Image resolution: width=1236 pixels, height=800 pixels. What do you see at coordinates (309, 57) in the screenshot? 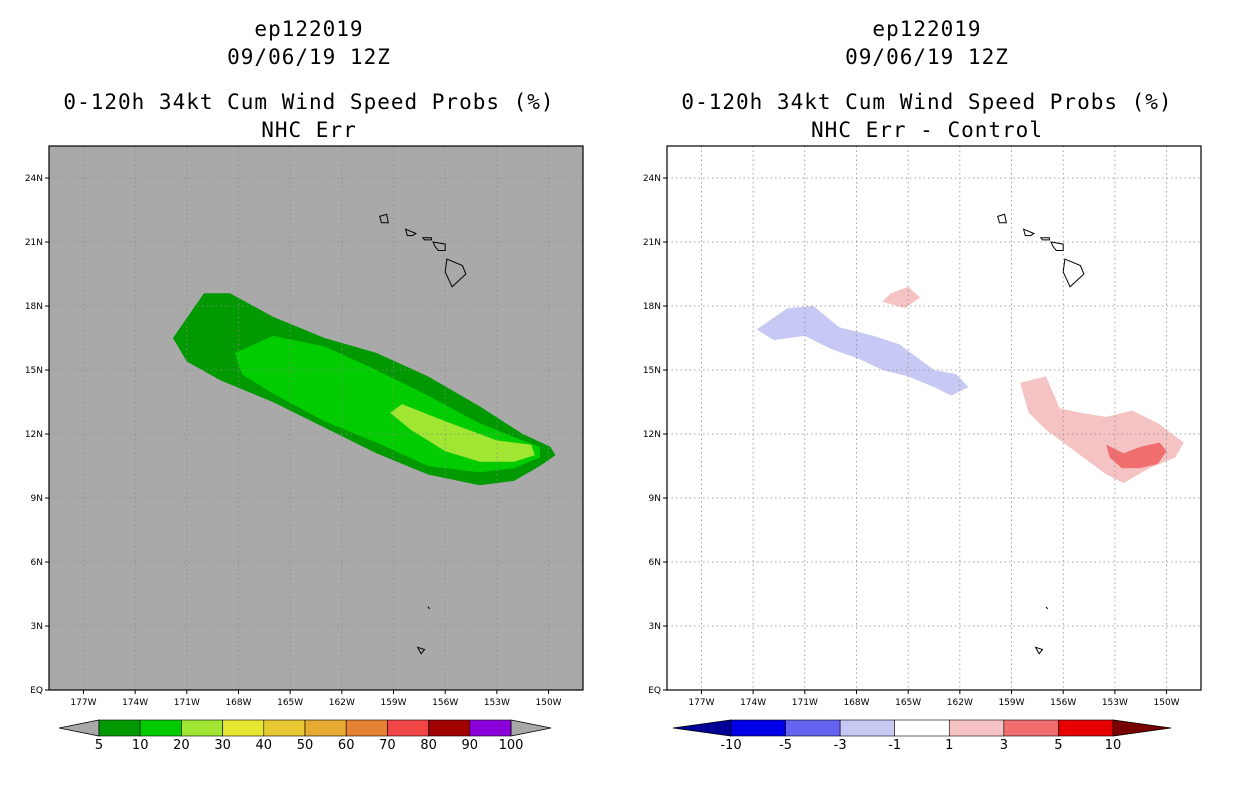
I see `datetime-title: 09/06/19 12Z` at bounding box center [309, 57].